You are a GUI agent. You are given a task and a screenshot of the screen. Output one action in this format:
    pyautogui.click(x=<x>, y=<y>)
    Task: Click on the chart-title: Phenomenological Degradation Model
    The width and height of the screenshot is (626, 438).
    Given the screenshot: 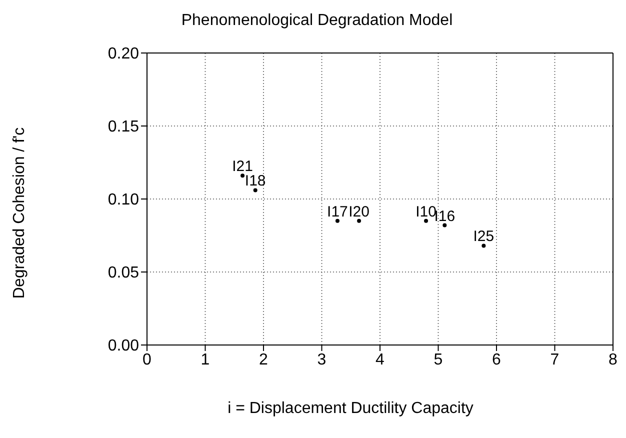 What is the action you would take?
    pyautogui.click(x=317, y=21)
    